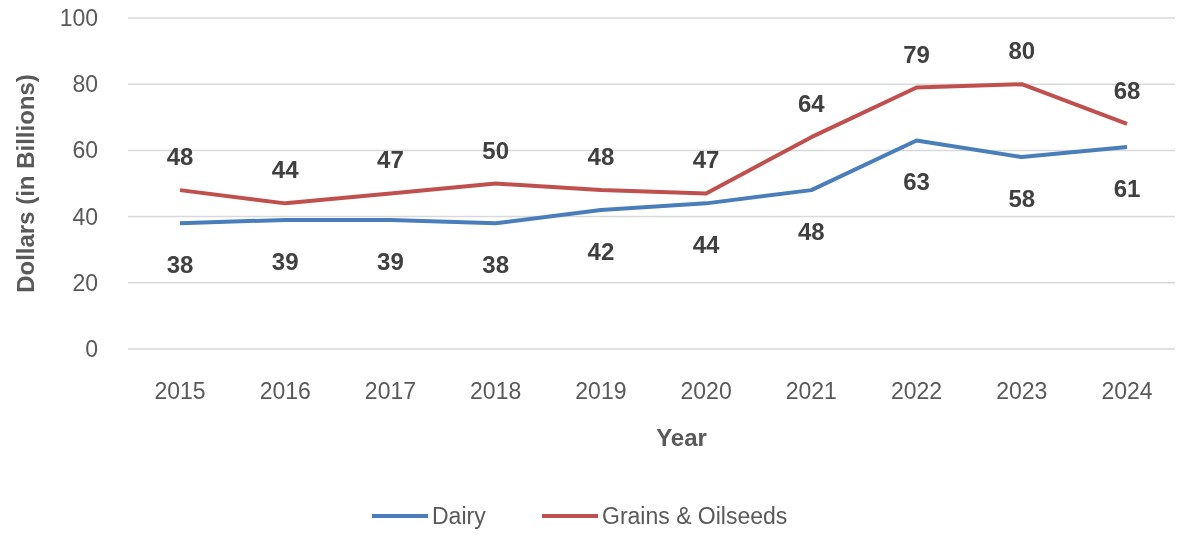 The width and height of the screenshot is (1183, 535). I want to click on y-tick-label: 40, so click(85, 216).